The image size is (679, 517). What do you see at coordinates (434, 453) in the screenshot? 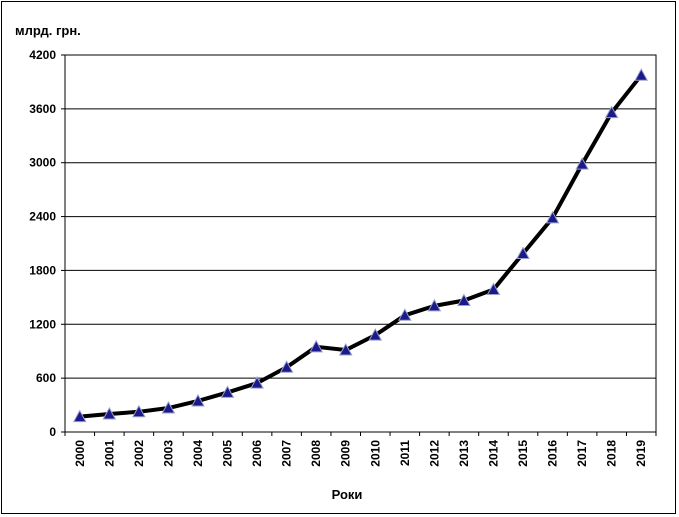
I see `x-tick-label: 2012` at bounding box center [434, 453].